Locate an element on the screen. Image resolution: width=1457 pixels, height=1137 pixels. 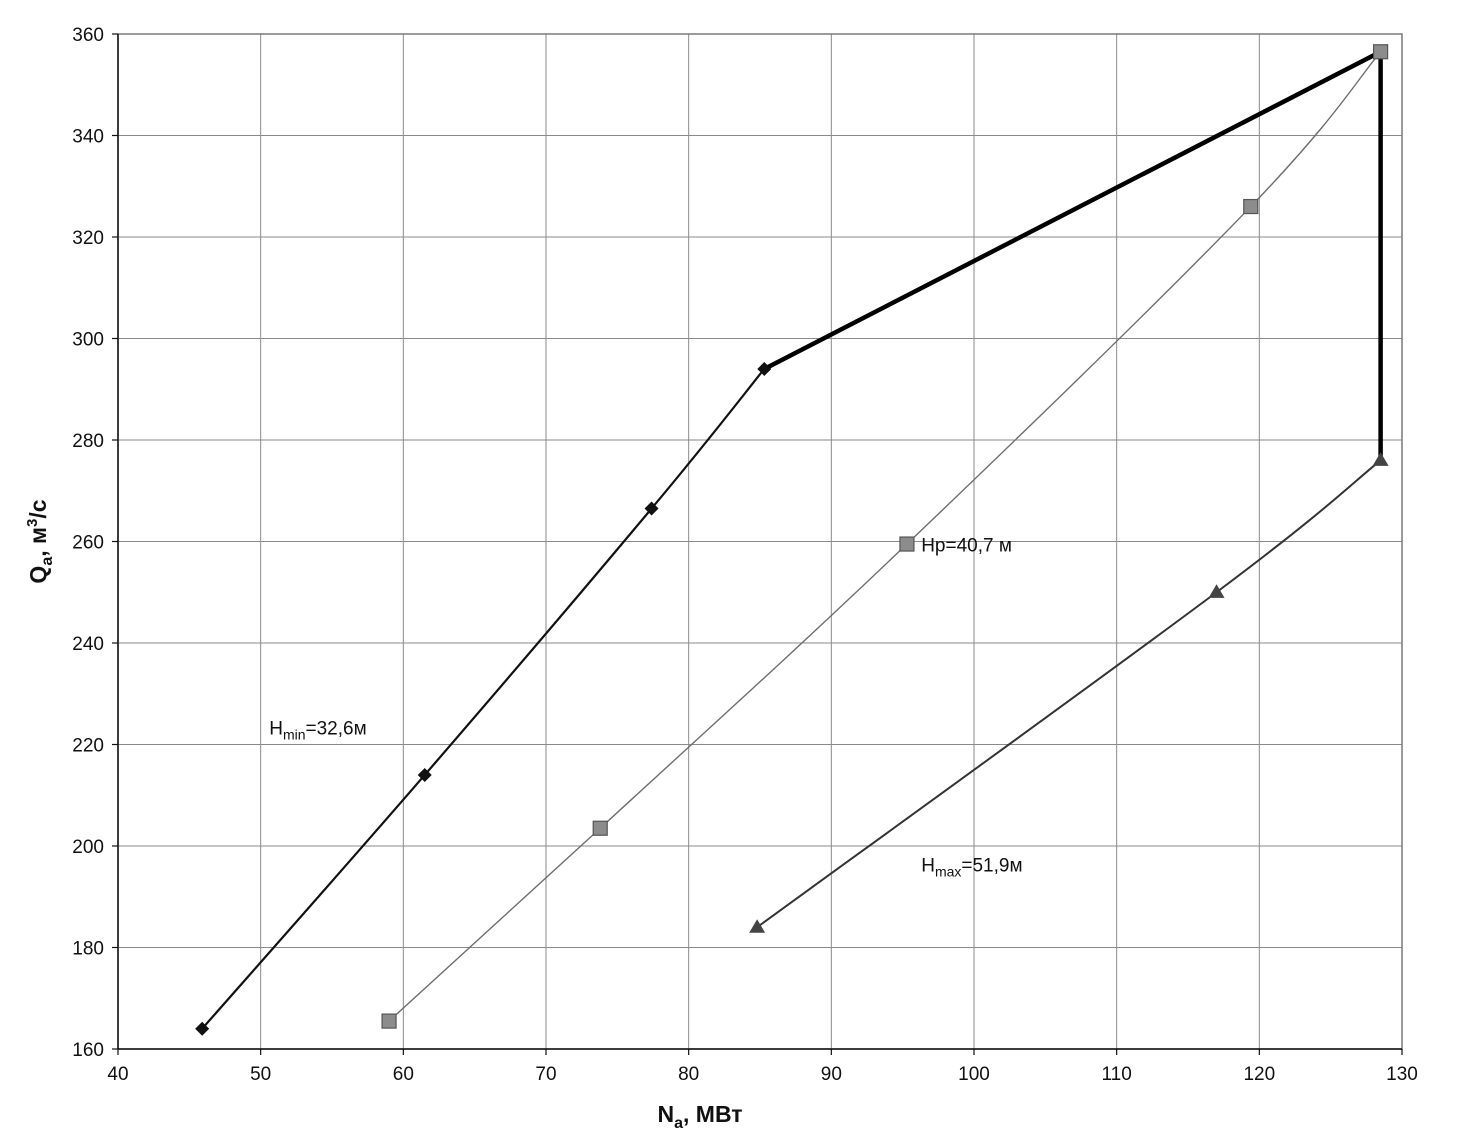
x-tick-label: 90 is located at coordinates (831, 1074).